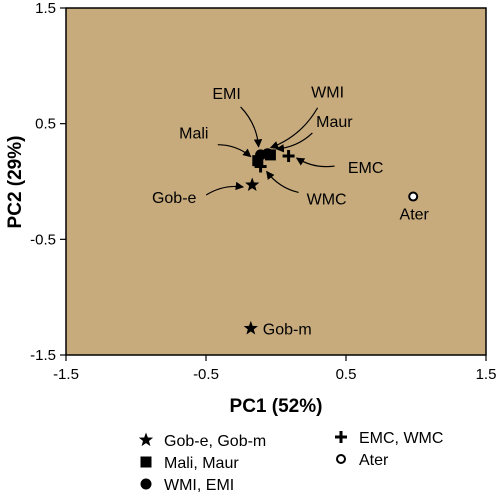  I want to click on legend-label: Ater, so click(374, 460).